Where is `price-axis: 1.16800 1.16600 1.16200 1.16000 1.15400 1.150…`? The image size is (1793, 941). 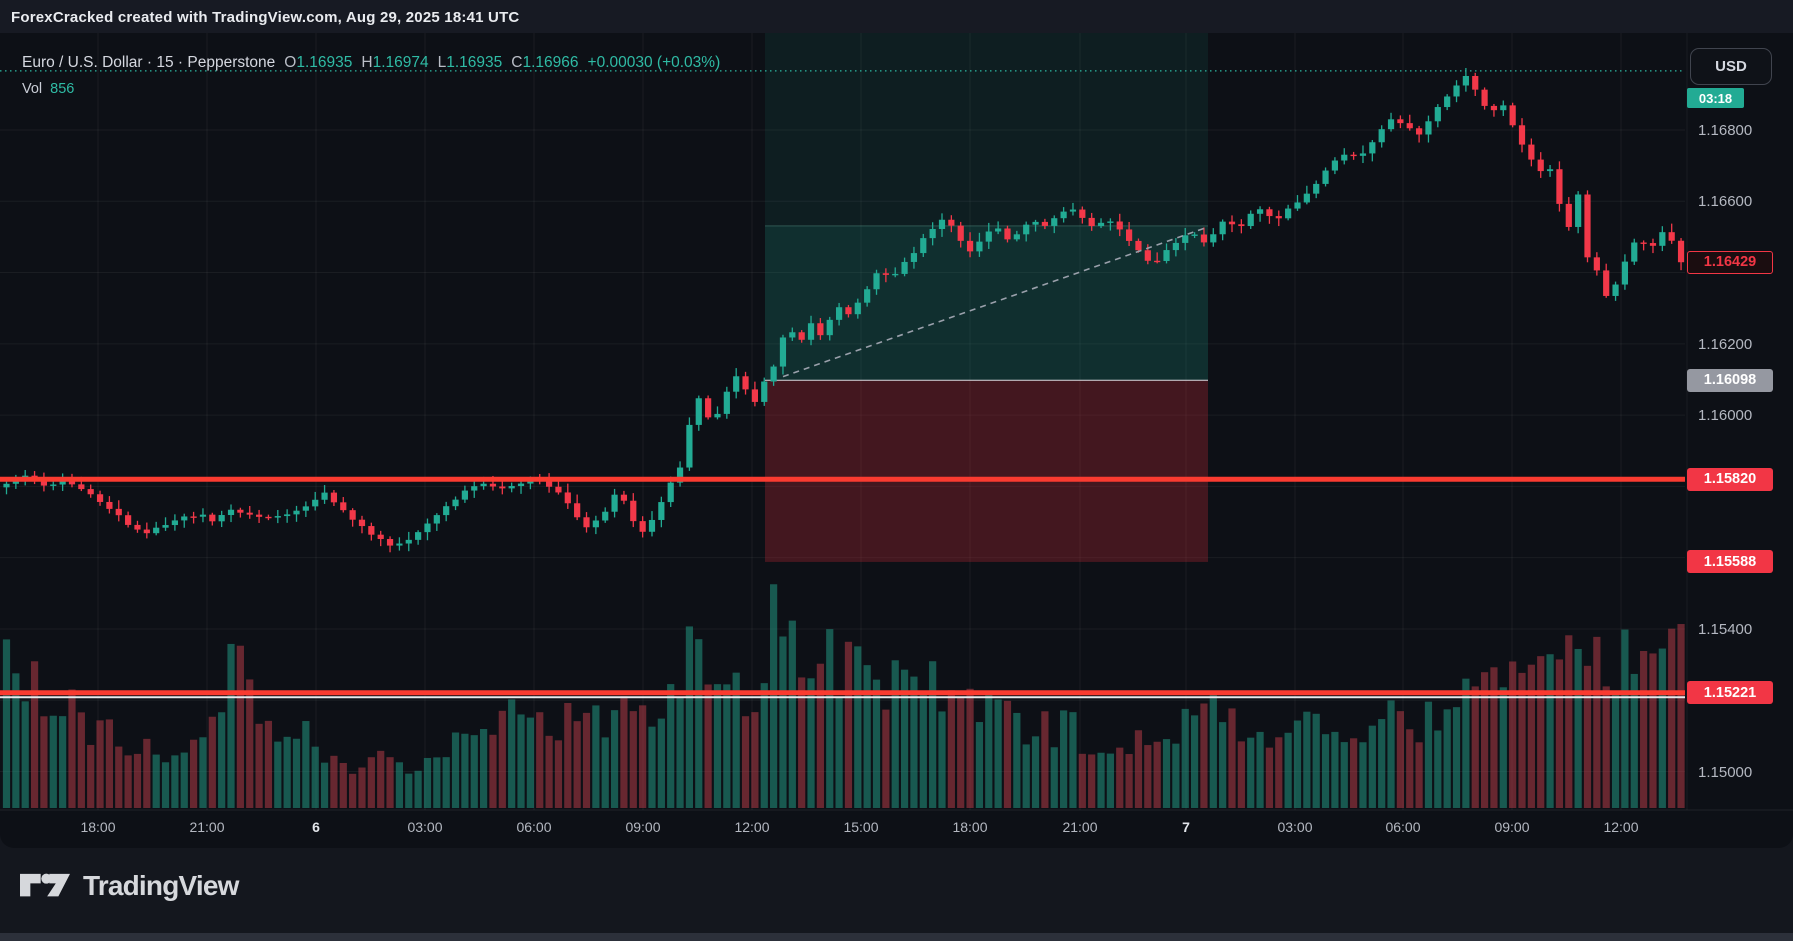 price-axis: 1.16800 1.16600 1.16200 1.16000 1.15400 1.150… is located at coordinates (1739, 423).